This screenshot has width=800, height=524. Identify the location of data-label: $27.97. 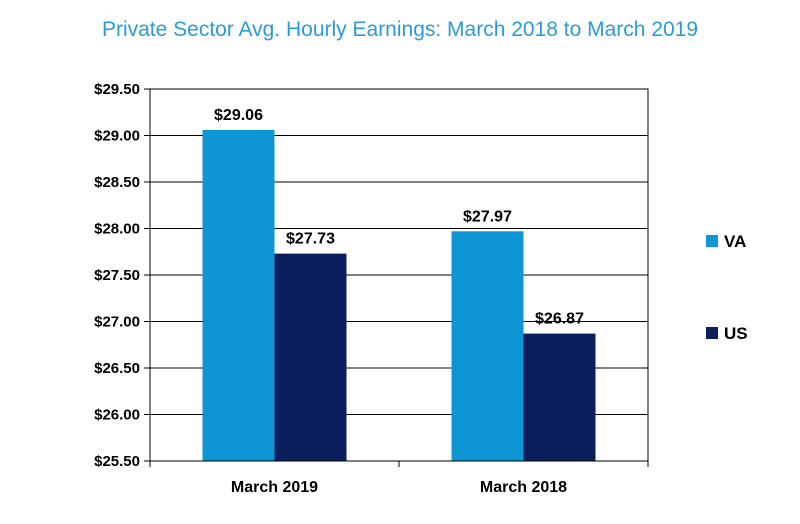
(487, 216).